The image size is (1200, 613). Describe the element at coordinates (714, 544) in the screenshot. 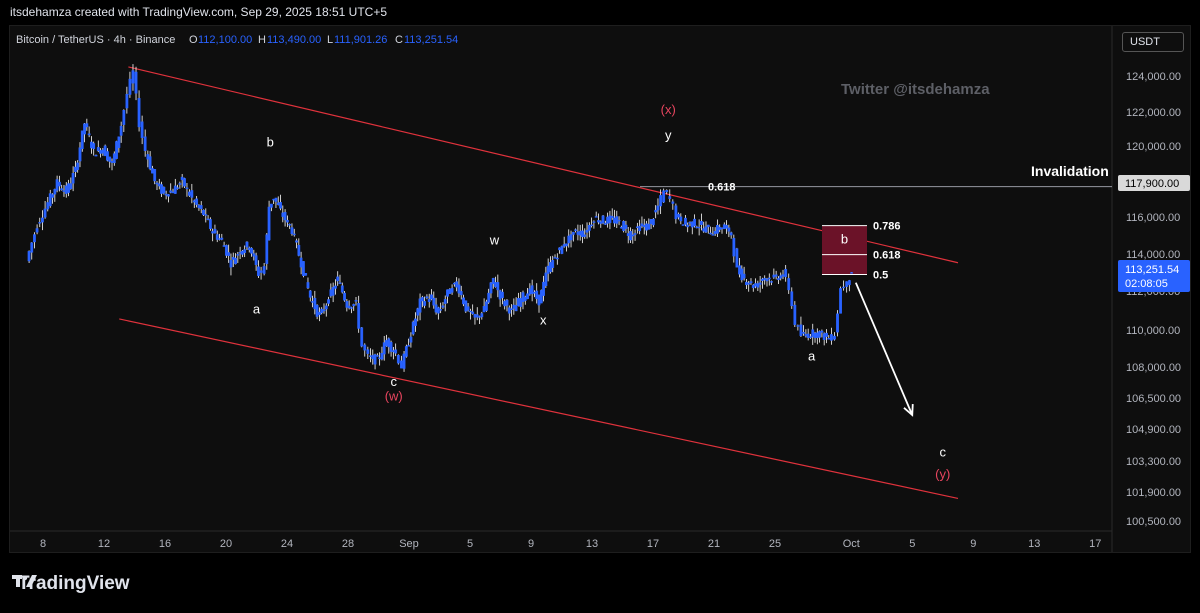

I see `x-tick-label: 21` at that location.